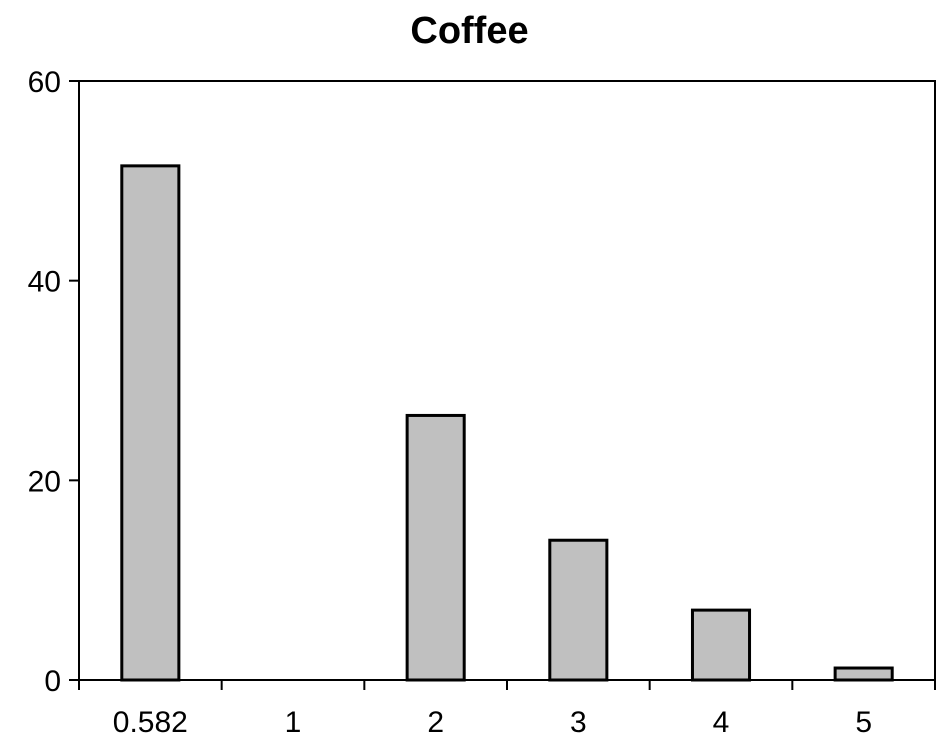 This screenshot has width=939, height=751. I want to click on x-tick-label-1: 1, so click(293, 722).